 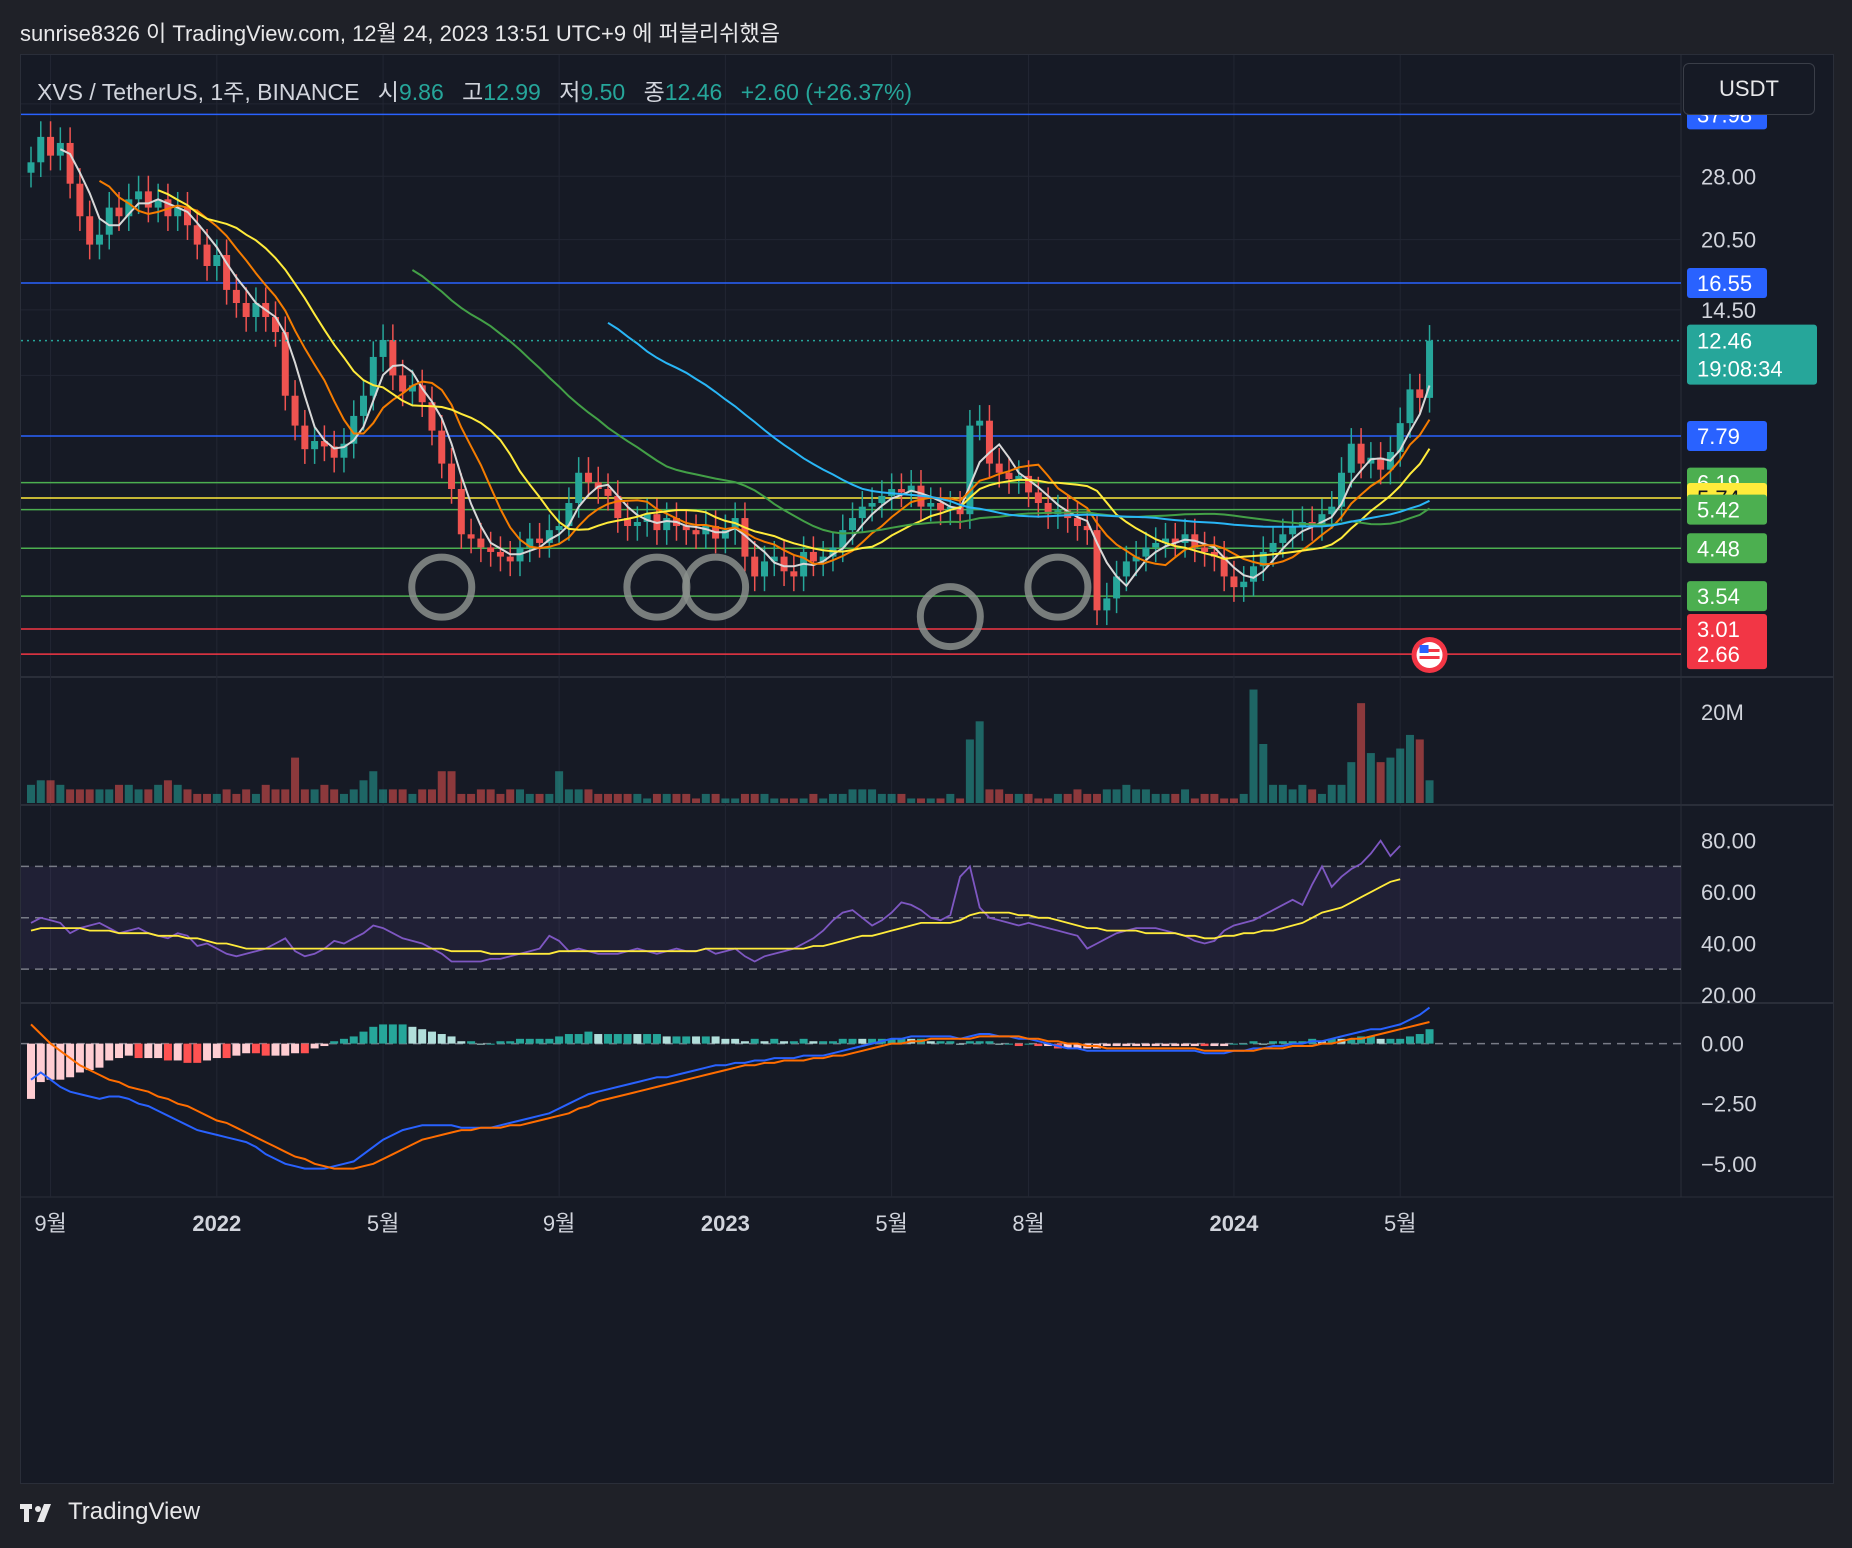 I want to click on tradingview-logo: TradingView, so click(x=110, y=1512).